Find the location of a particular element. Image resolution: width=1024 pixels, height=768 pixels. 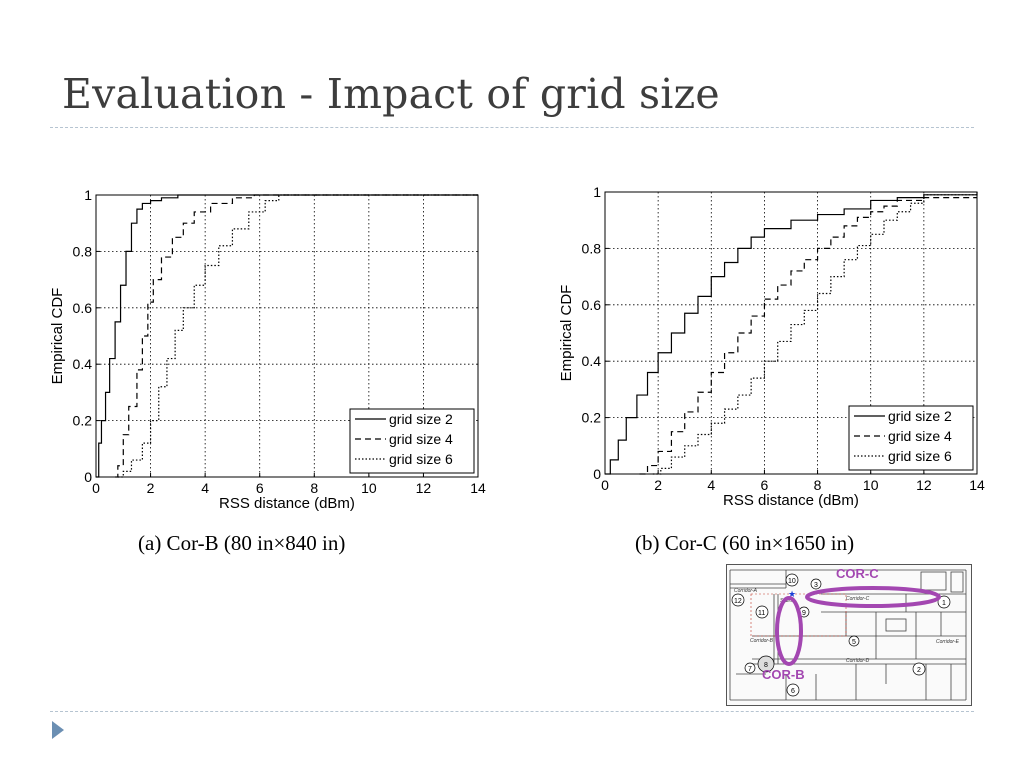

marker-12: 12 is located at coordinates (738, 601).